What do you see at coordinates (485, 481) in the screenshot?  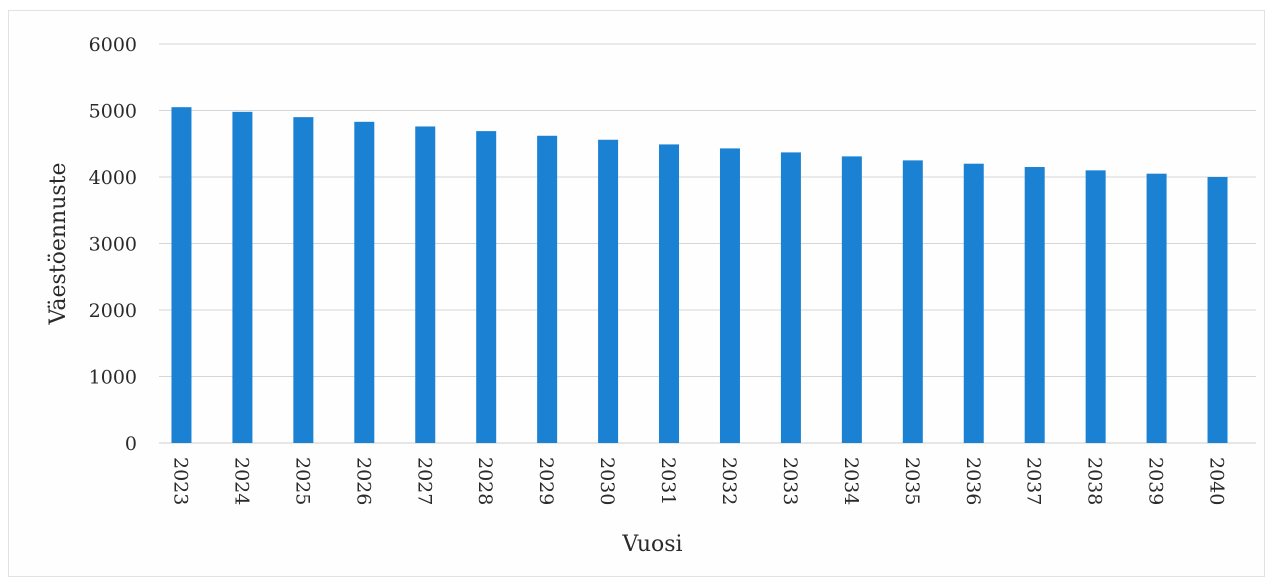 I see `x-tick-label: 2028` at bounding box center [485, 481].